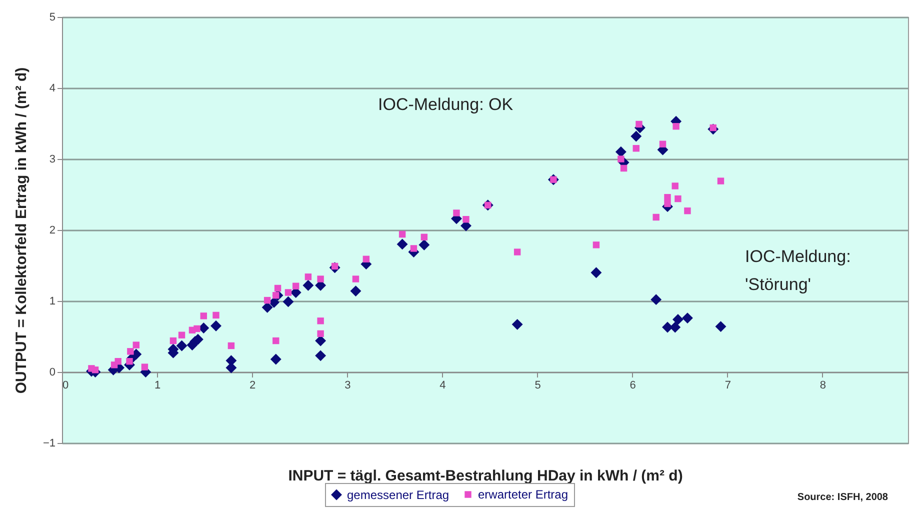  Describe the element at coordinates (52, 18) in the screenshot. I see `y-tick-label: 5` at that location.